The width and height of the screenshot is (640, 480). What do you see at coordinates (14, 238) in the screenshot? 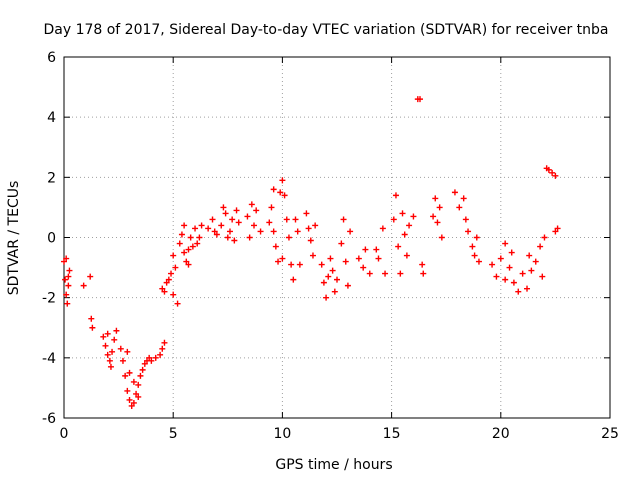
I see `y-axis-label: SDTVAR / TECUs` at bounding box center [14, 238].